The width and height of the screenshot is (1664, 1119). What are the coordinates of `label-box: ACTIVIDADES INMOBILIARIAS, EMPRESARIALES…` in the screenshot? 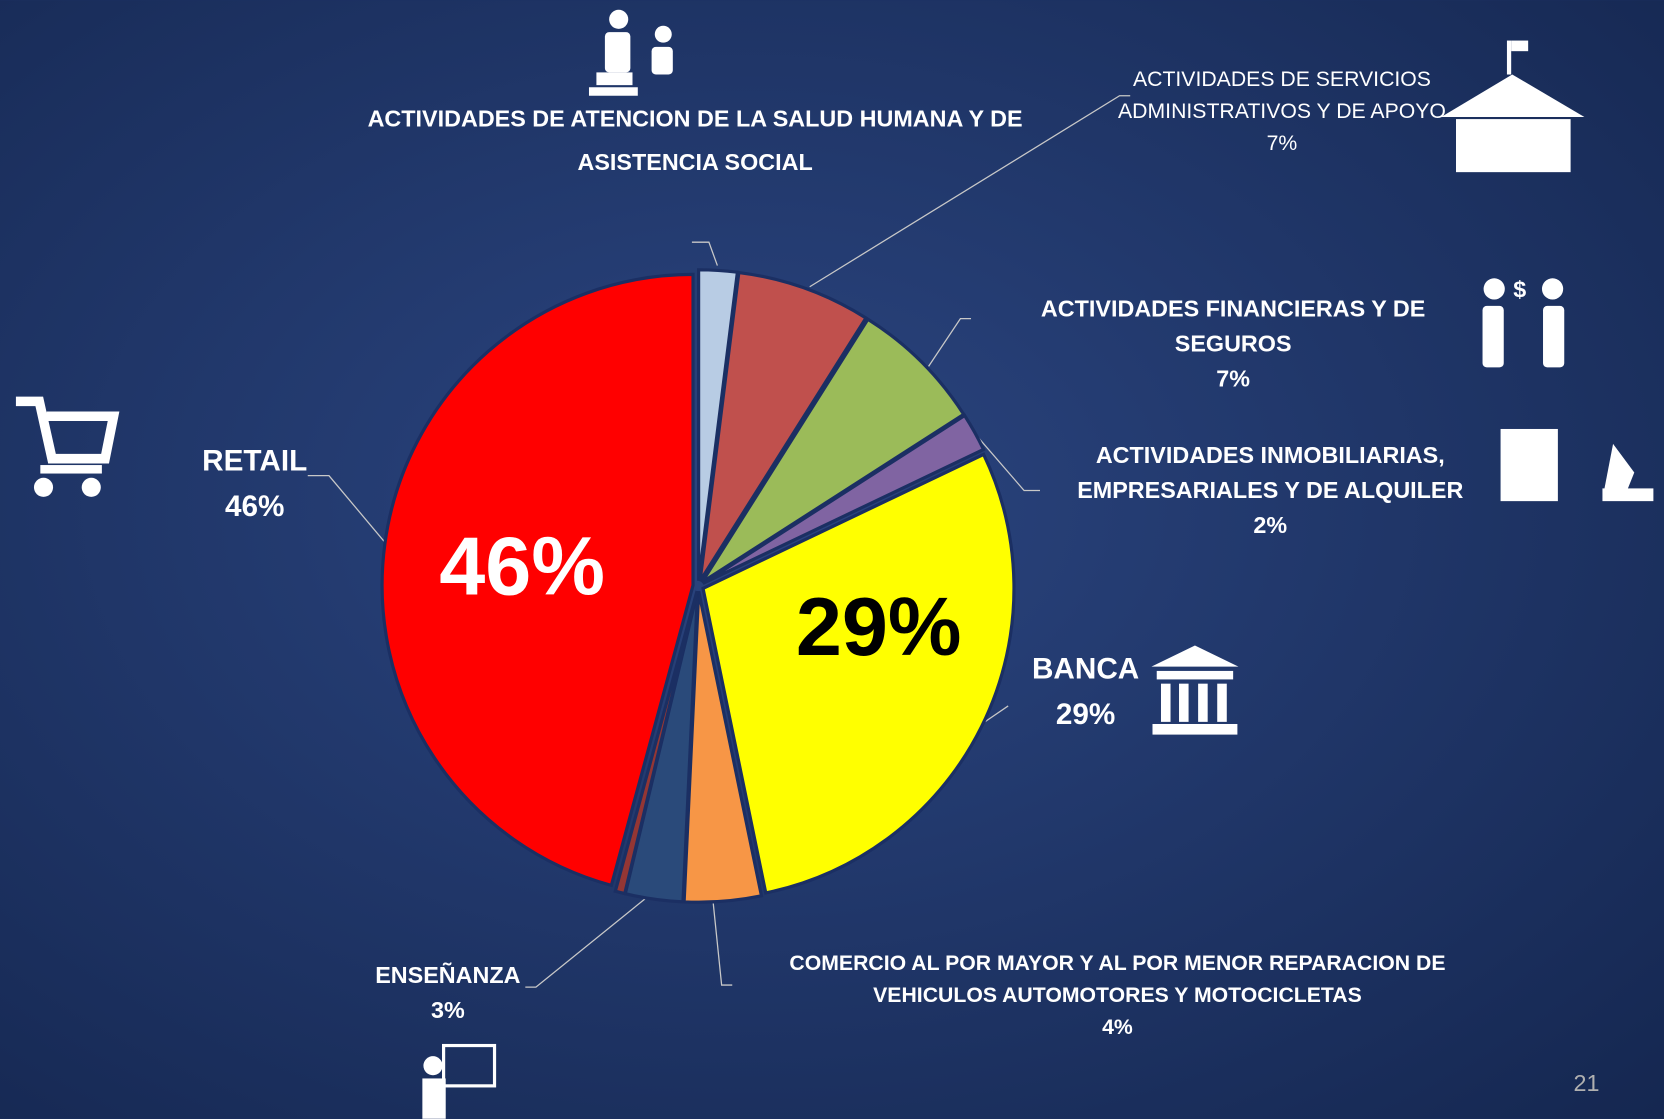 It's located at (1270, 489).